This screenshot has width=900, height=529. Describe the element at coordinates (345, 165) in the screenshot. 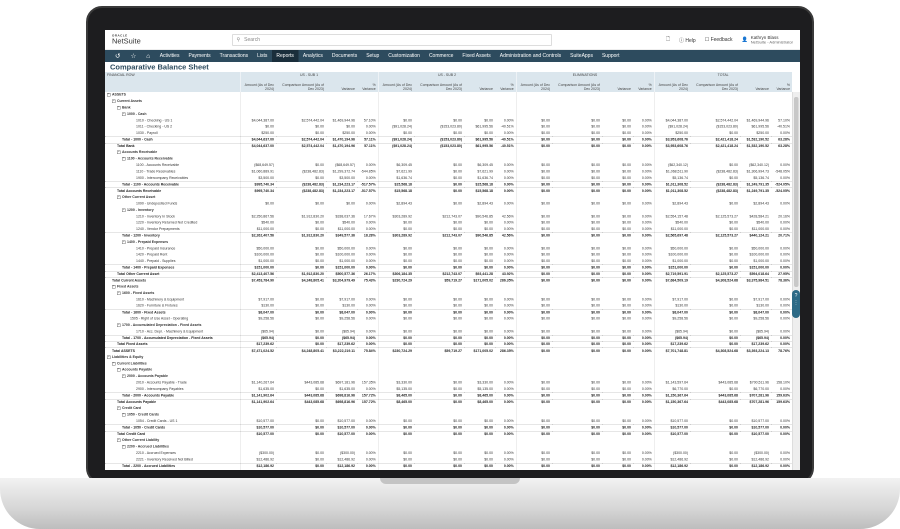

I see `cell-value: ($68,649.57)` at that location.